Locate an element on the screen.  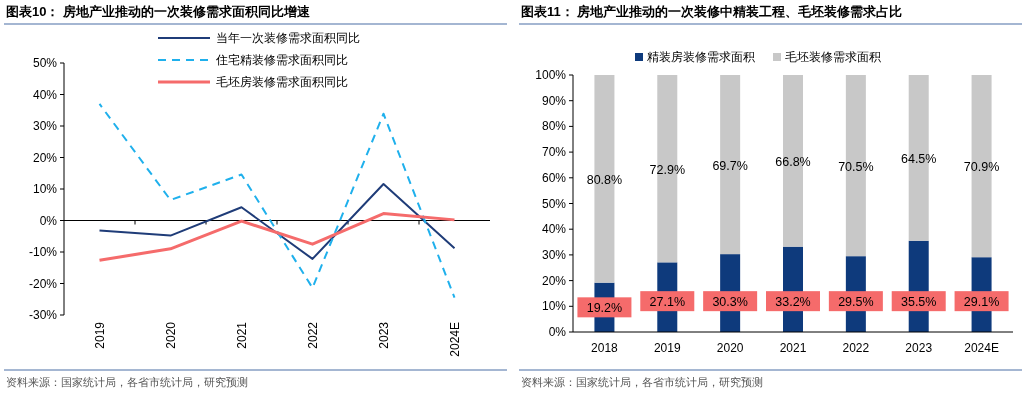
y-tick-label: 60% is located at coordinates (554, 177).